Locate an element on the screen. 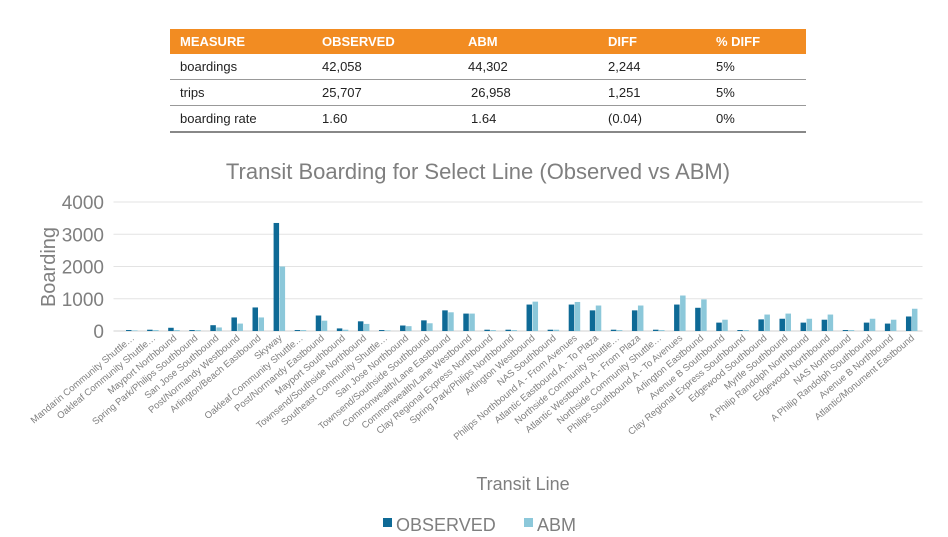  legend-label-observed: OBSERVED is located at coordinates (446, 525).